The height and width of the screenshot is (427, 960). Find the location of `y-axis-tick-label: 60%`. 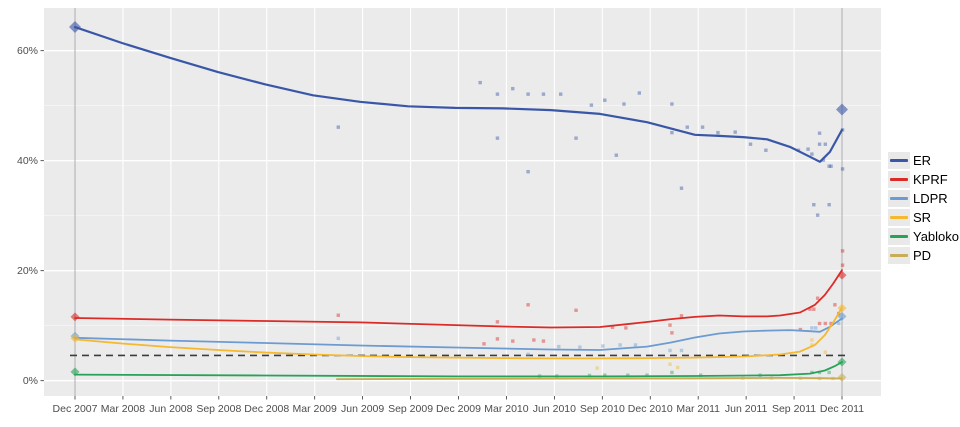

y-axis-tick-label: 60% is located at coordinates (27, 50).